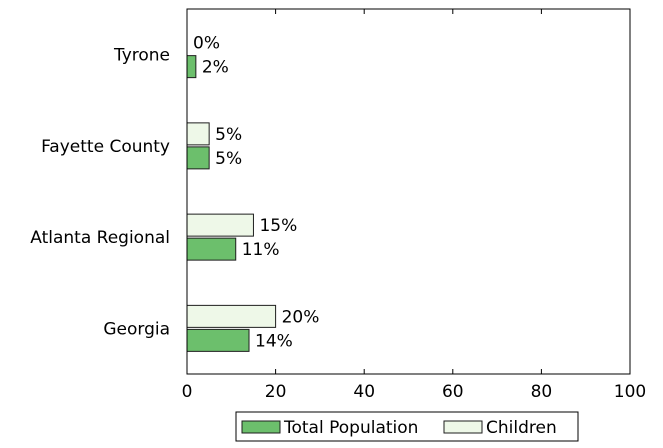  Describe the element at coordinates (220, 225) in the screenshot. I see `bar-children-atlanta-regional` at that location.